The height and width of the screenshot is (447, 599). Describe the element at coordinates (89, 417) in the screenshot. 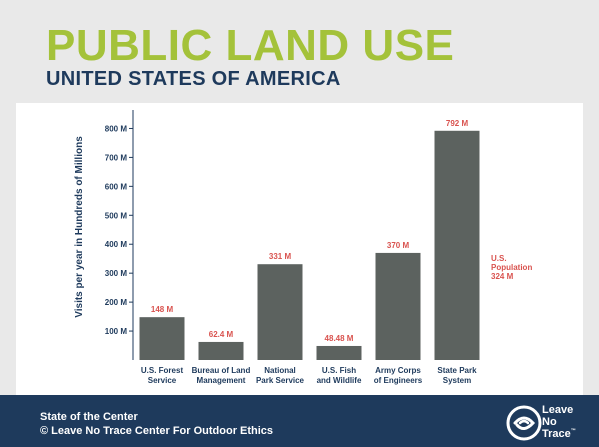

I see `footer-line-1: State of the Center` at that location.